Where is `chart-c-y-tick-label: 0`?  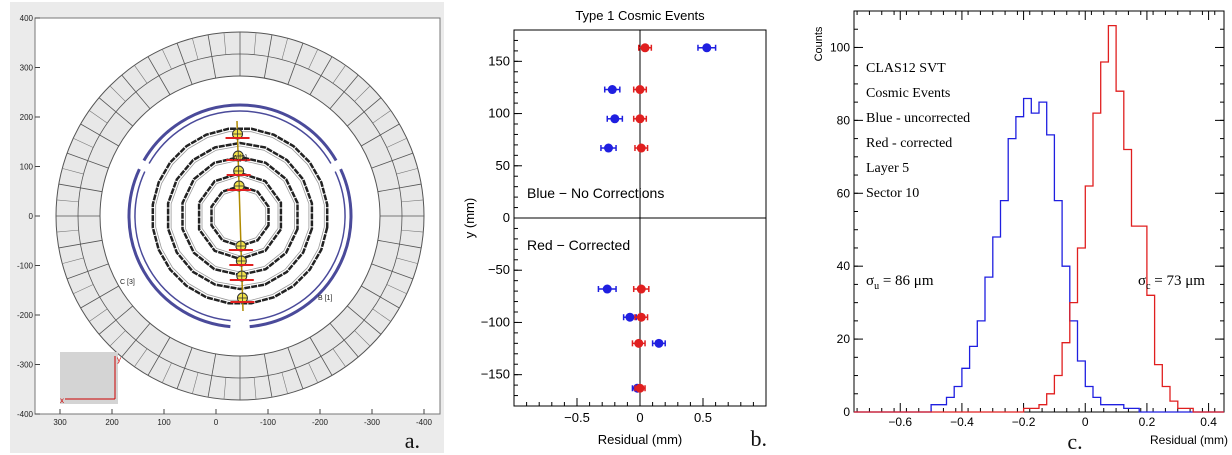 chart-c-y-tick-label: 0 is located at coordinates (846, 412).